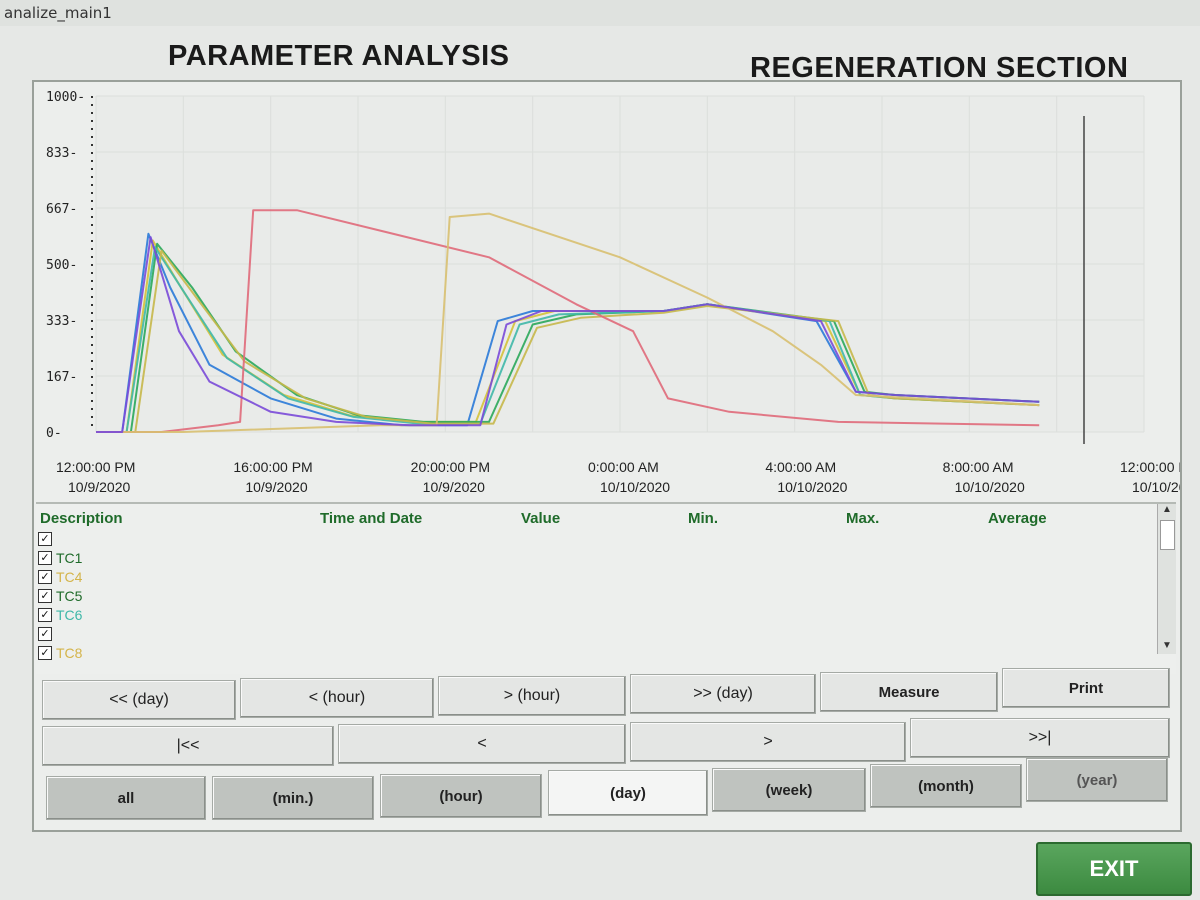 The image size is (1200, 900). Describe the element at coordinates (909, 692) in the screenshot. I see `measure-button: Measure` at that location.